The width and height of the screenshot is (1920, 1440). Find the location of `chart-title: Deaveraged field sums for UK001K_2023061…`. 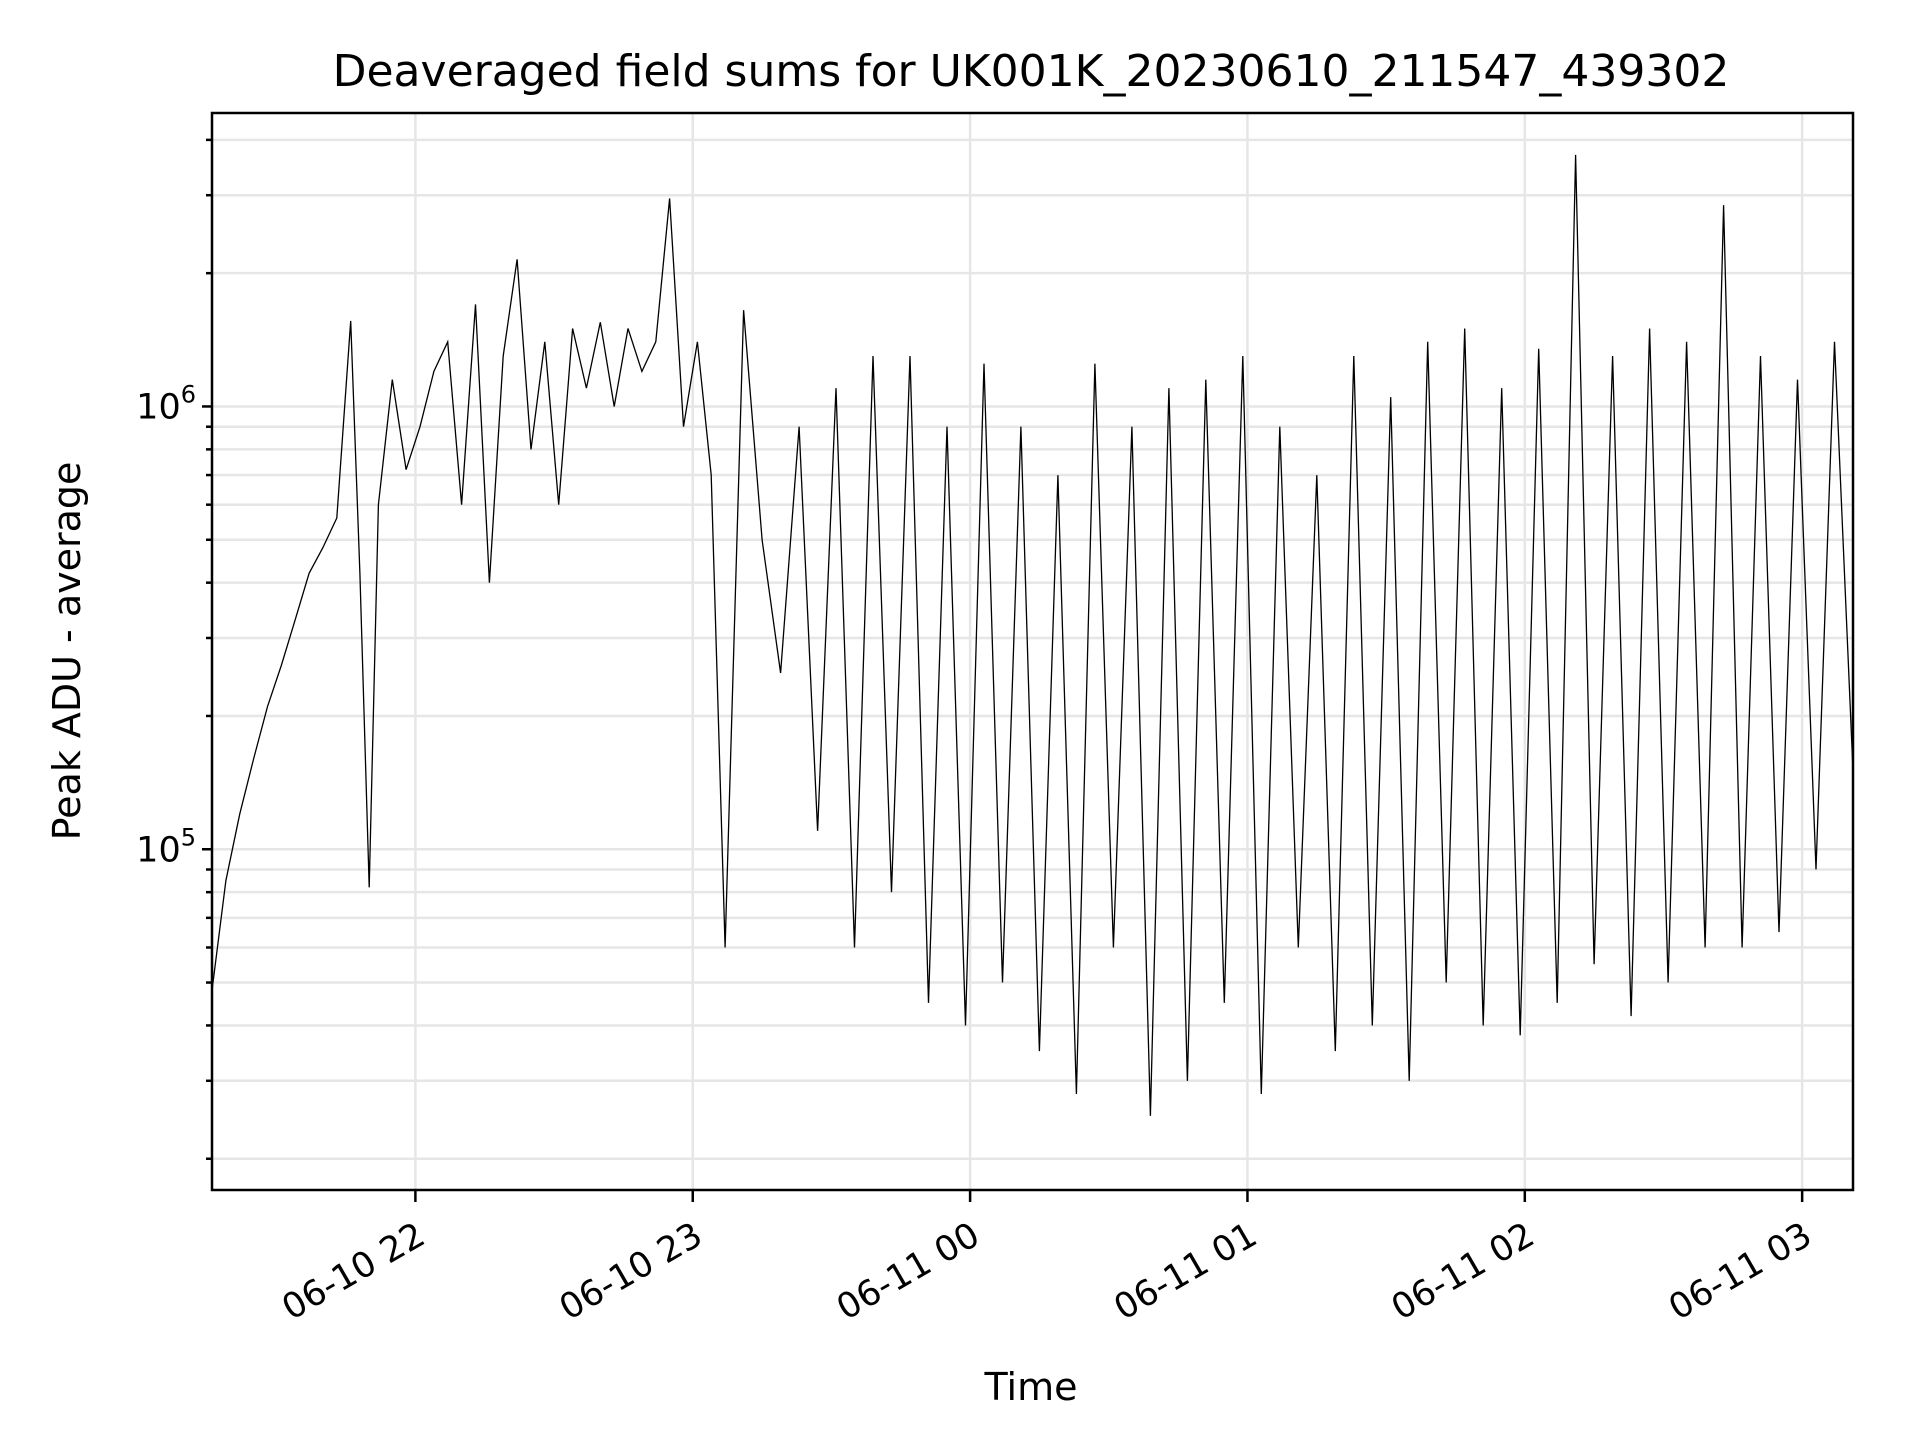

chart-title: Deaveraged field sums for UK001K_2023061… is located at coordinates (1031, 71).